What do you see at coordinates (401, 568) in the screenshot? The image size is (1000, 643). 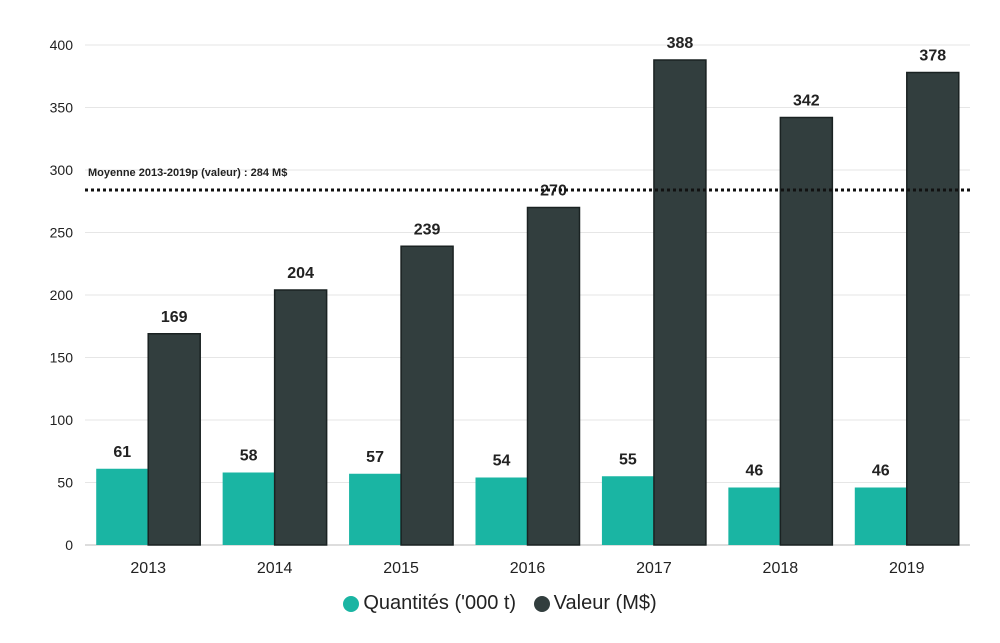 I see `x-tick-label-2015: 2015` at bounding box center [401, 568].